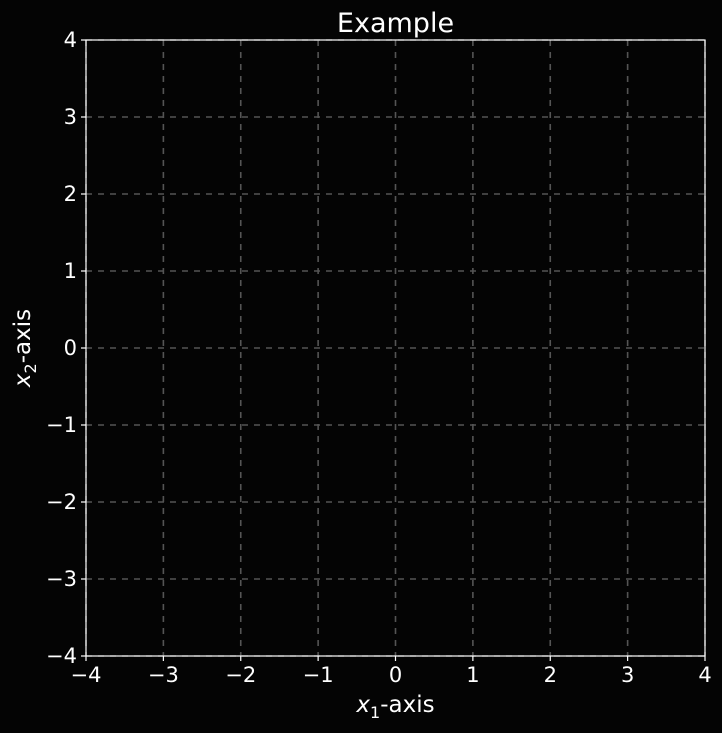 This screenshot has width=722, height=733. Describe the element at coordinates (70, 271) in the screenshot. I see `y-tick-label: 1` at that location.